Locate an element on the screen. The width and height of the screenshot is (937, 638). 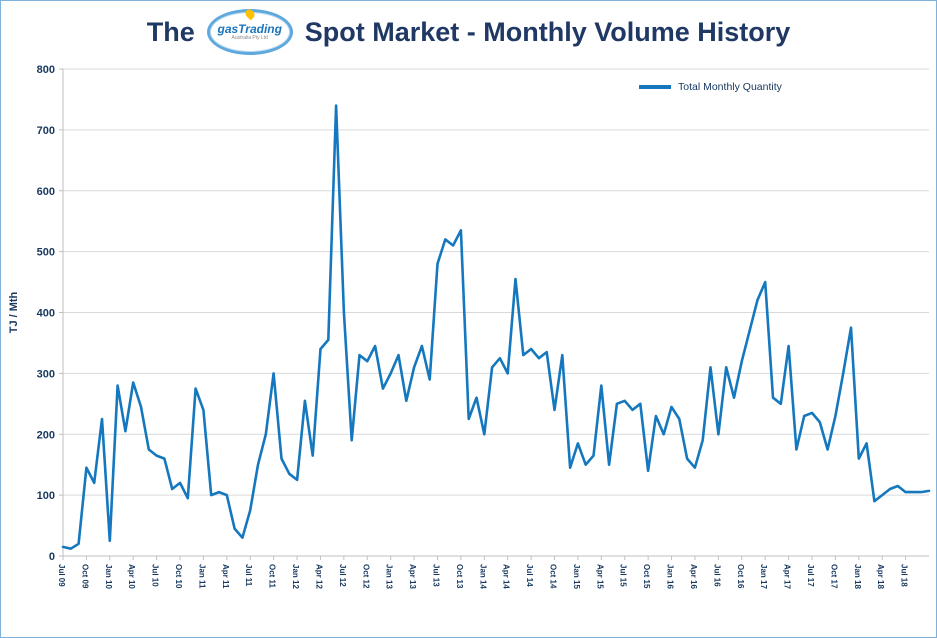
svg-text: 200 is located at coordinates (46, 435).